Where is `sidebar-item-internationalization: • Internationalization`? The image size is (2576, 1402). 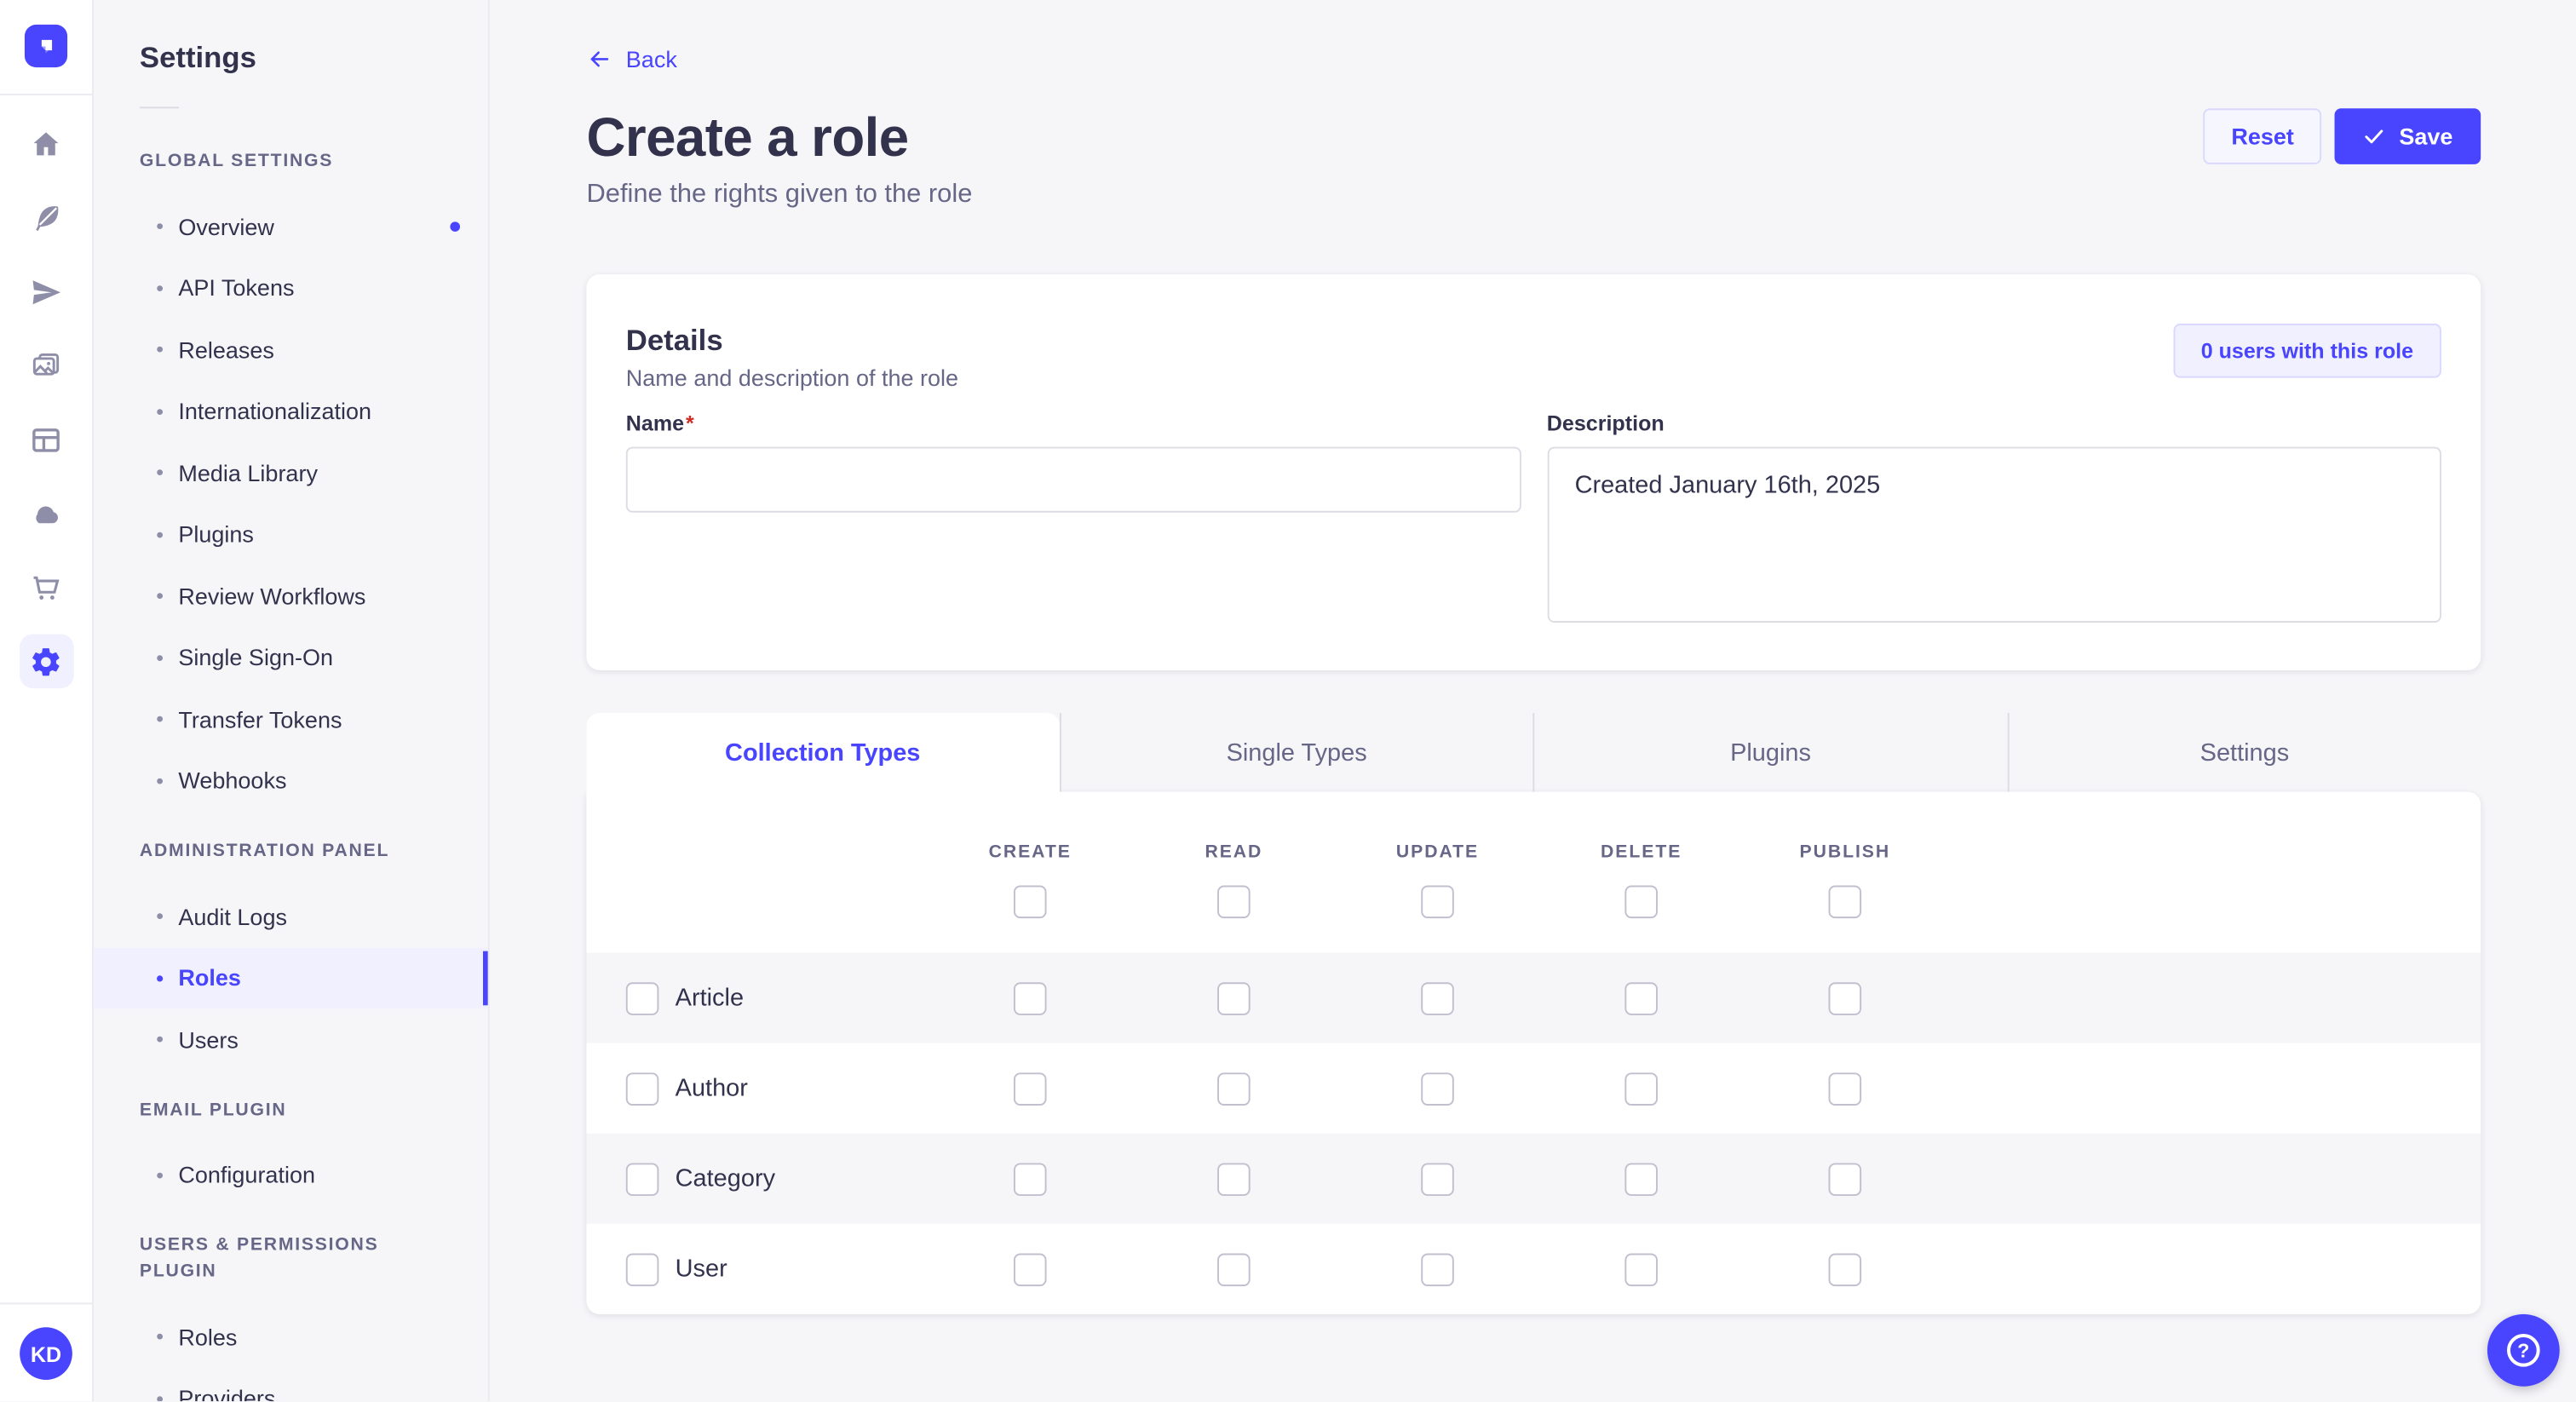
sidebar-item-internationalization: • Internationalization is located at coordinates (291, 410).